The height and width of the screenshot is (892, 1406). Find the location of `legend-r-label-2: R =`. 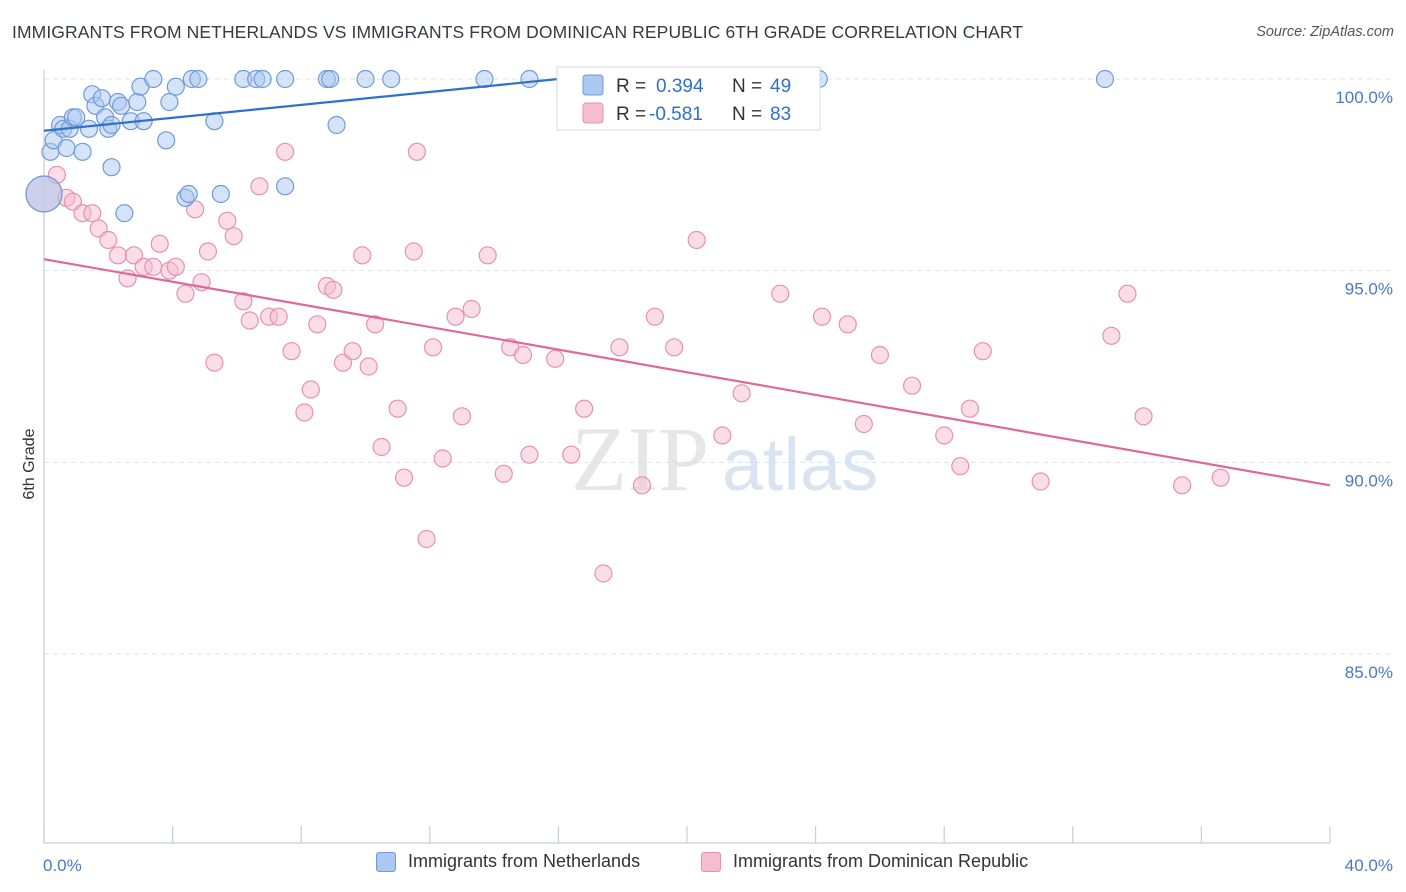

legend-r-label-2: R = is located at coordinates (631, 114).